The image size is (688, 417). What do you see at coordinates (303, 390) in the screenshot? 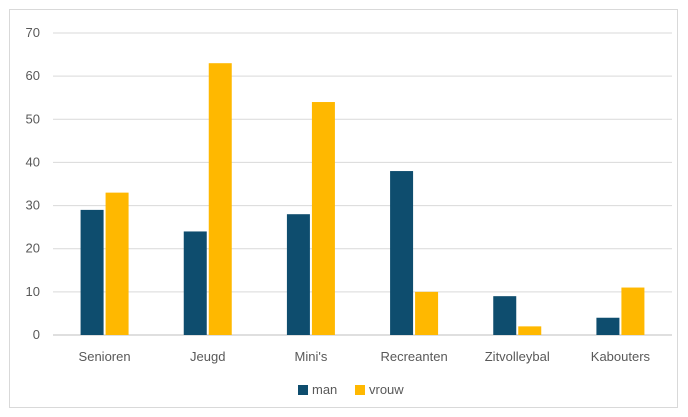
I see `legend-swatch-man` at bounding box center [303, 390].